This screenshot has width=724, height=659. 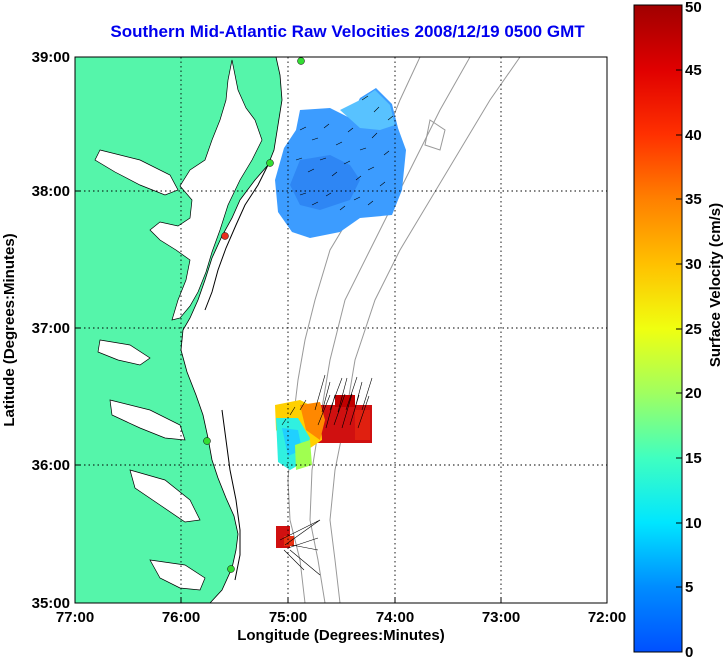 I want to click on y-tick-label: 36:00, so click(x=51, y=465).